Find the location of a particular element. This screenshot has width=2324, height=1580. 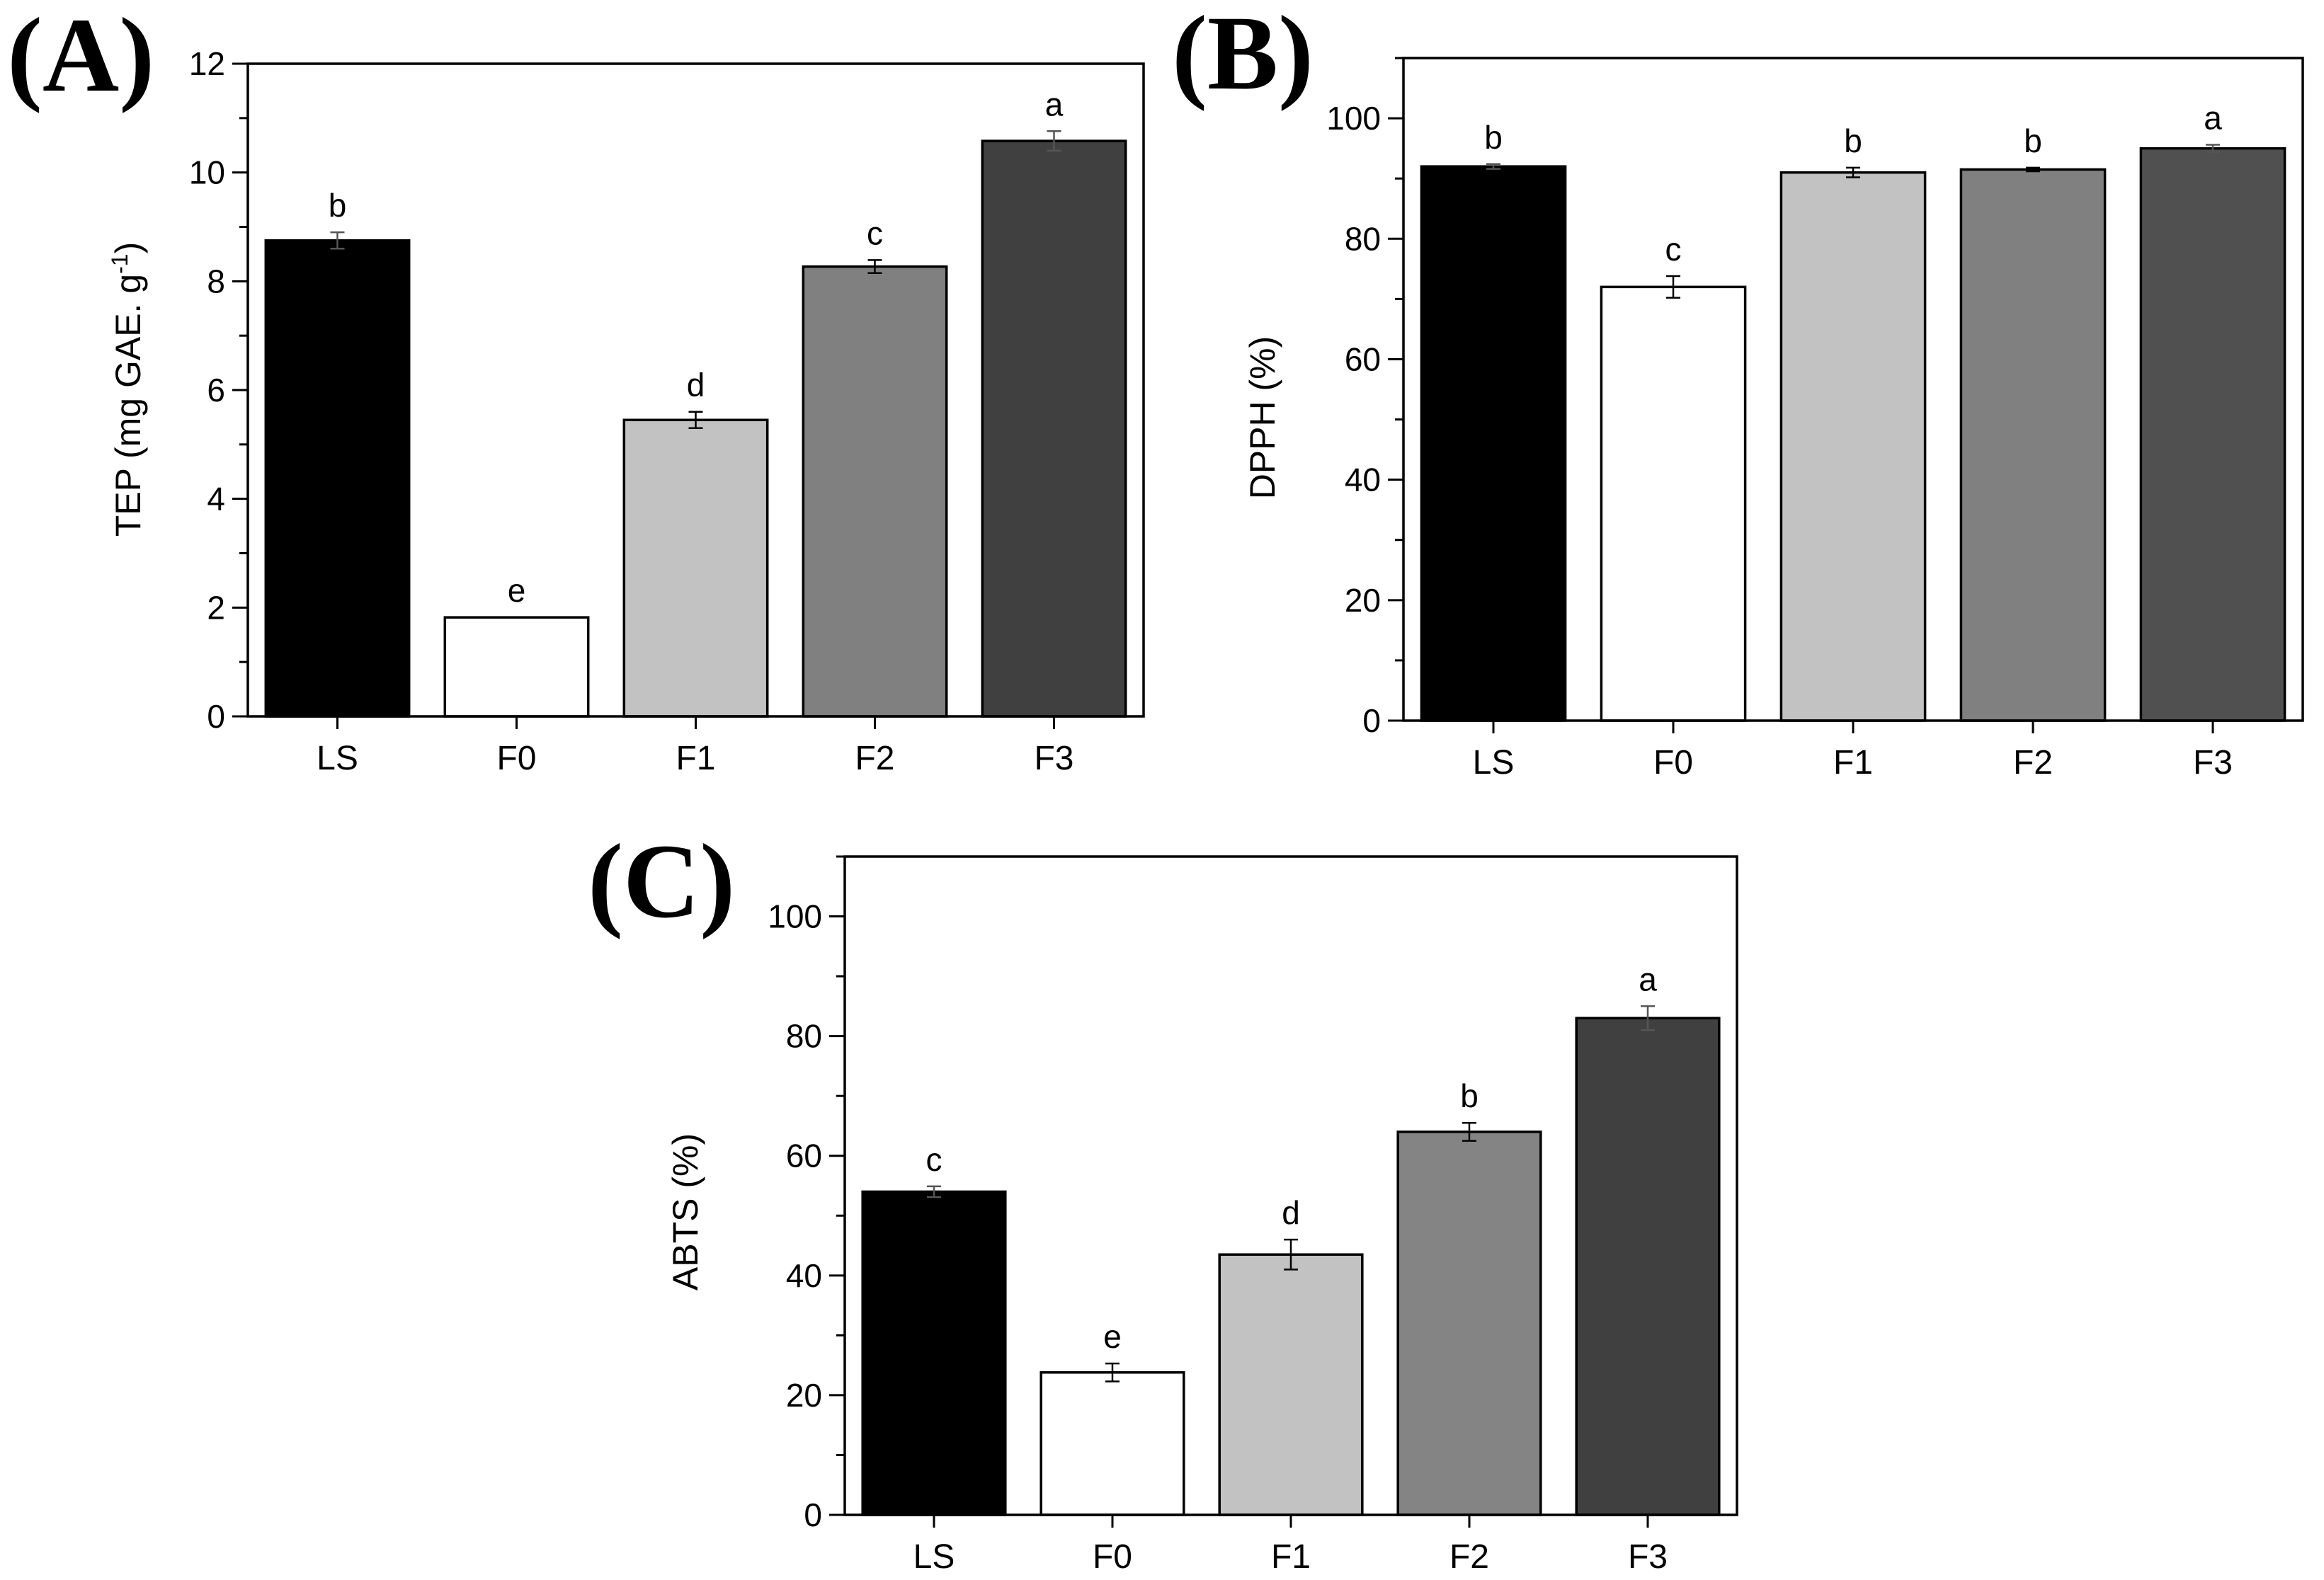

panel-label: (B) is located at coordinates (1243, 56).